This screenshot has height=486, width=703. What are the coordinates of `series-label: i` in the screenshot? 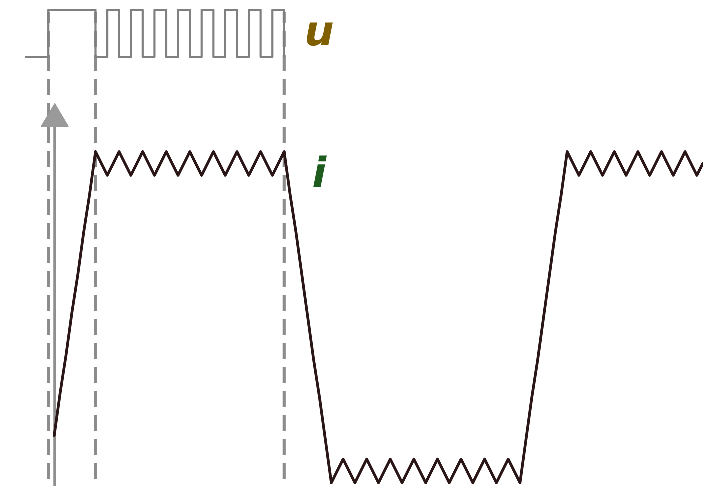 It's located at (321, 172).